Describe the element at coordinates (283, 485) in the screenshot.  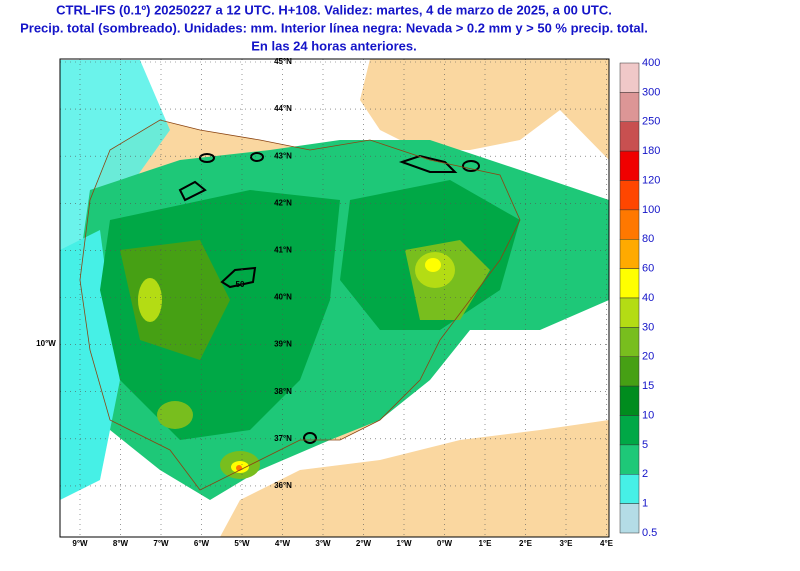
I see `lat-label: 36°N` at that location.